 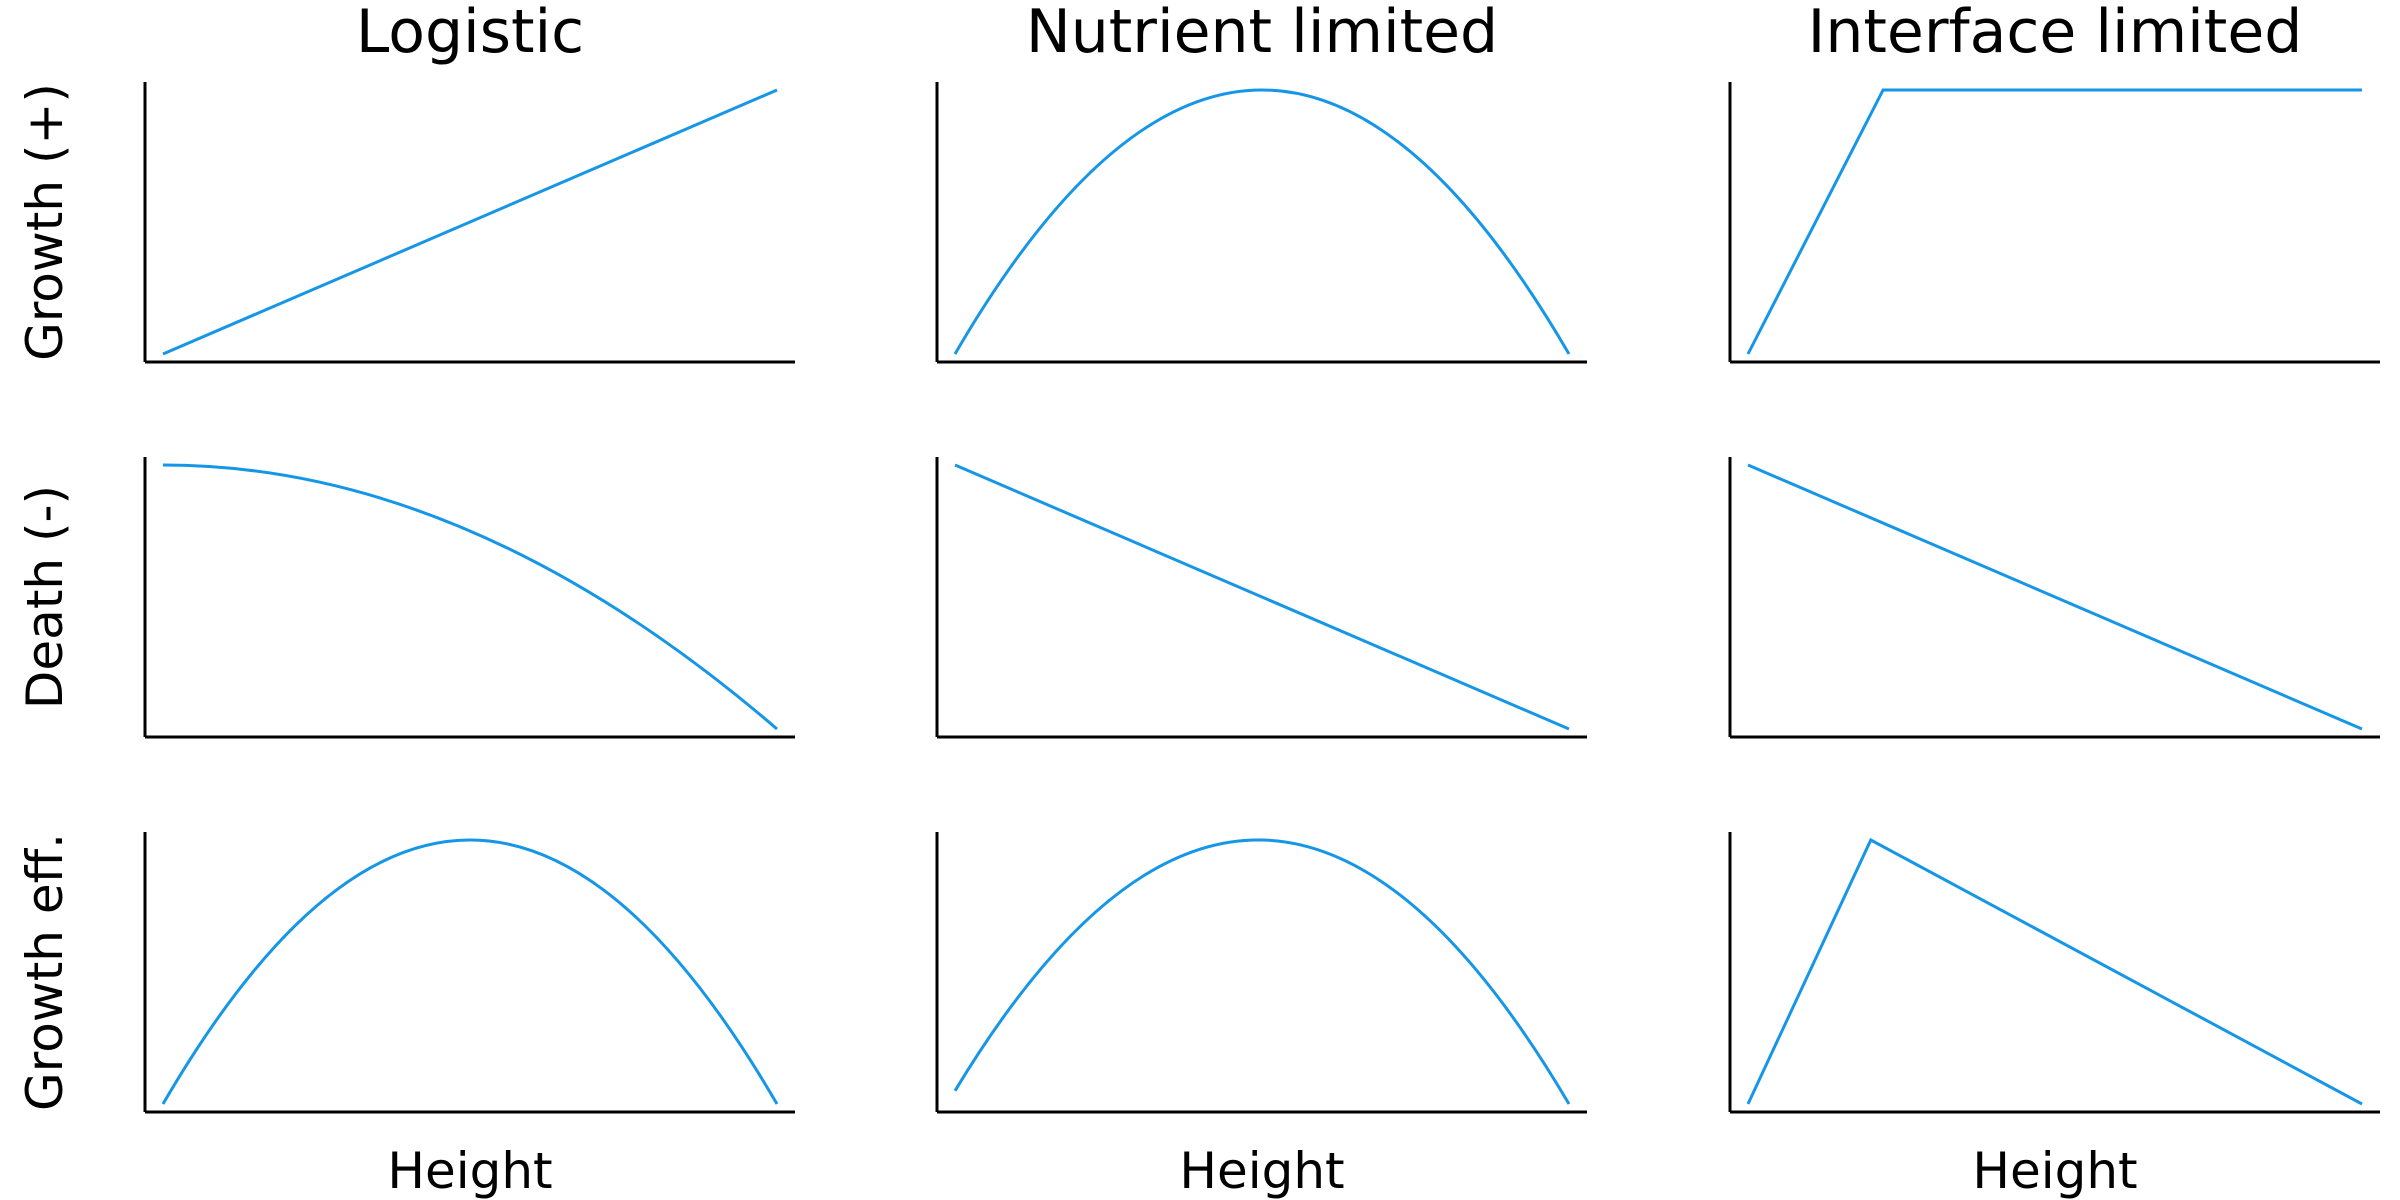 I want to click on row-label-growth-efficiency: Growth eff., so click(x=45, y=972).